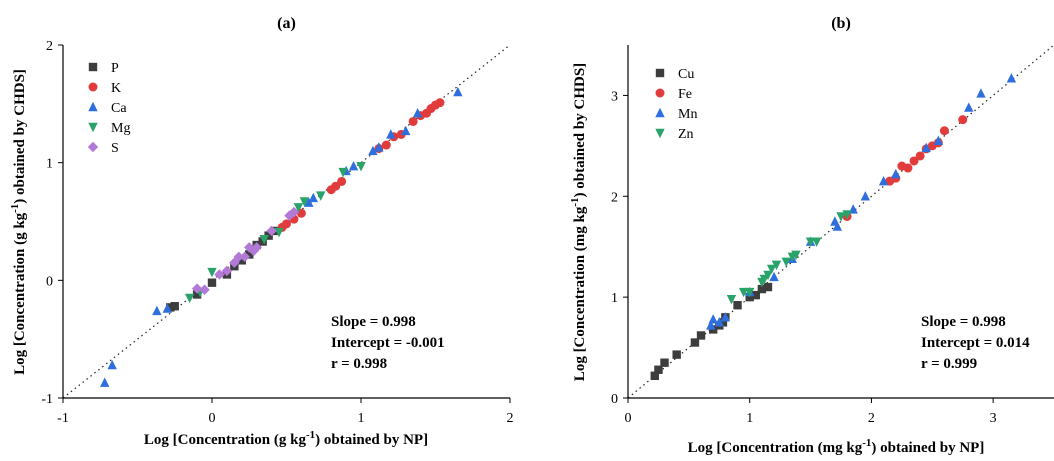 Image resolution: width=1054 pixels, height=461 pixels. What do you see at coordinates (93, 67) in the screenshot?
I see `panel-a-legend-marker-p` at bounding box center [93, 67].